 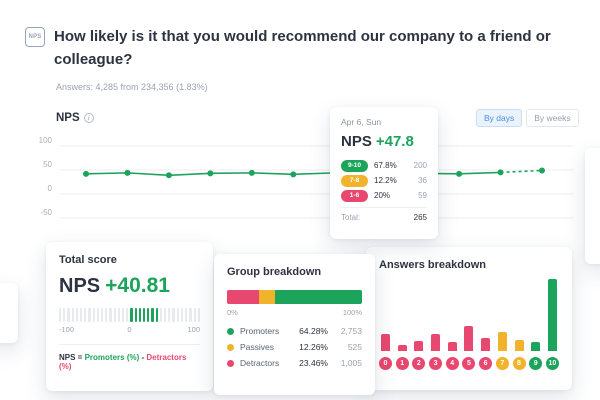 What do you see at coordinates (274, 272) in the screenshot?
I see `group-breakdown-title: Group breakdown` at bounding box center [274, 272].